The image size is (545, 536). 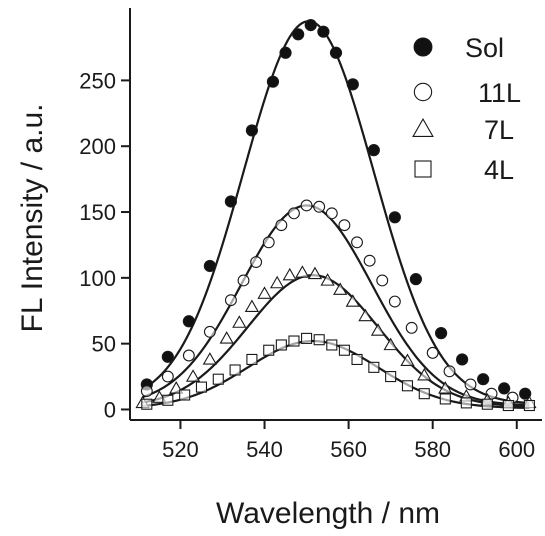 What do you see at coordinates (499, 130) in the screenshot?
I see `legend-label-7l: 7L` at bounding box center [499, 130].